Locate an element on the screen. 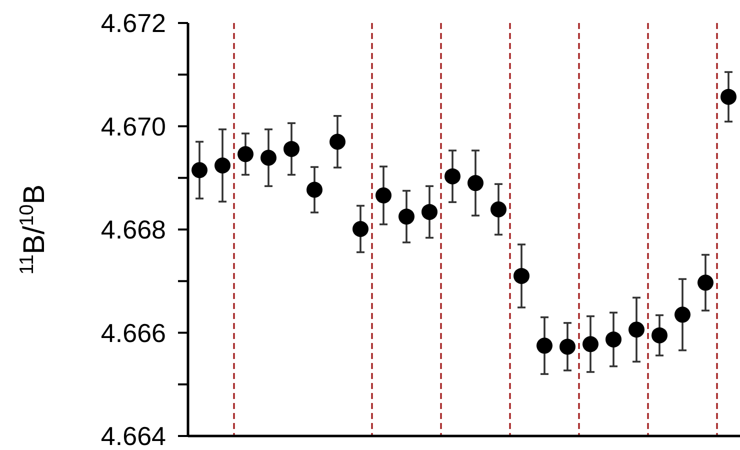  y-tick-label: 4.664 is located at coordinates (133, 435).